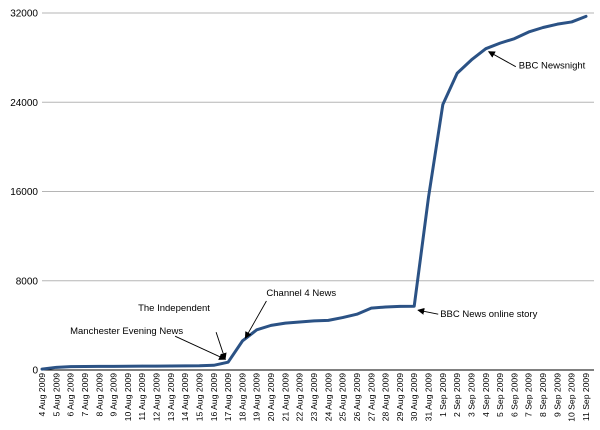 The image size is (600, 430). I want to click on annotation-label: BBC Newsnight, so click(552, 66).